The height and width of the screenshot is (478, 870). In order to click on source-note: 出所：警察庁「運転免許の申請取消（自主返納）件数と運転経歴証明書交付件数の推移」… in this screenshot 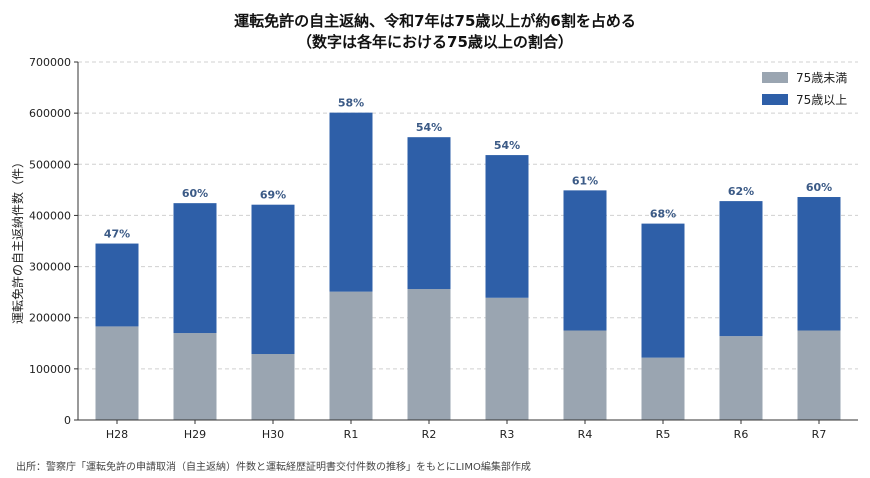, I will do `click(273, 467)`.